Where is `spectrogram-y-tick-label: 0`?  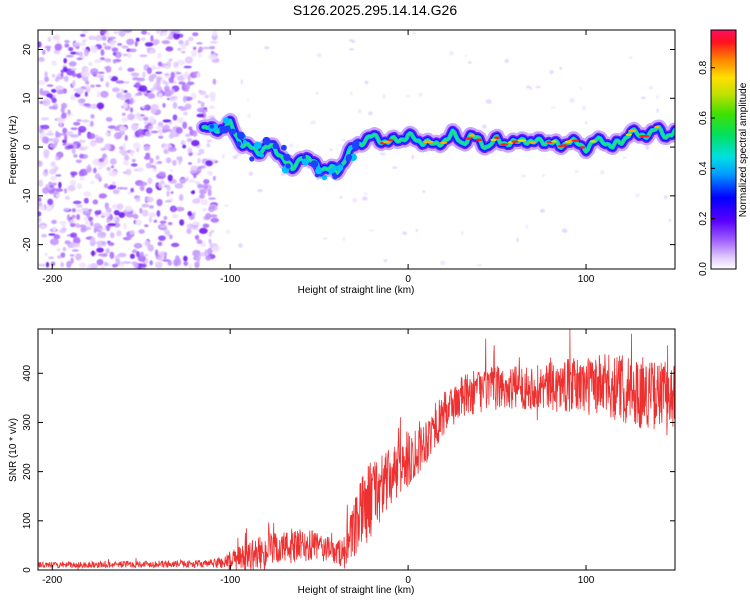 spectrogram-y-tick-label: 0 is located at coordinates (27, 147).